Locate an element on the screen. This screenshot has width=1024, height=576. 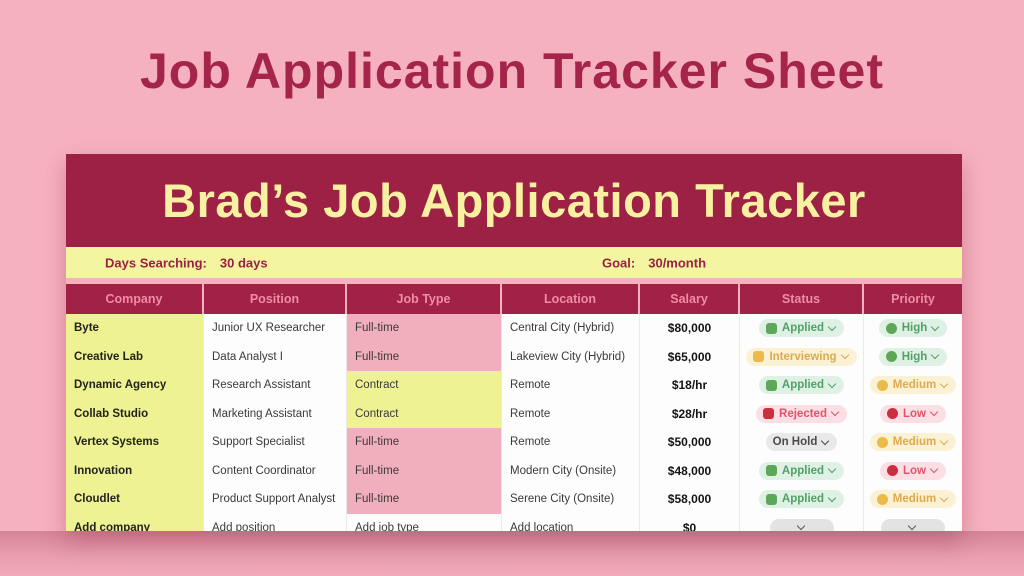
priority-dropdown is located at coordinates (913, 524).